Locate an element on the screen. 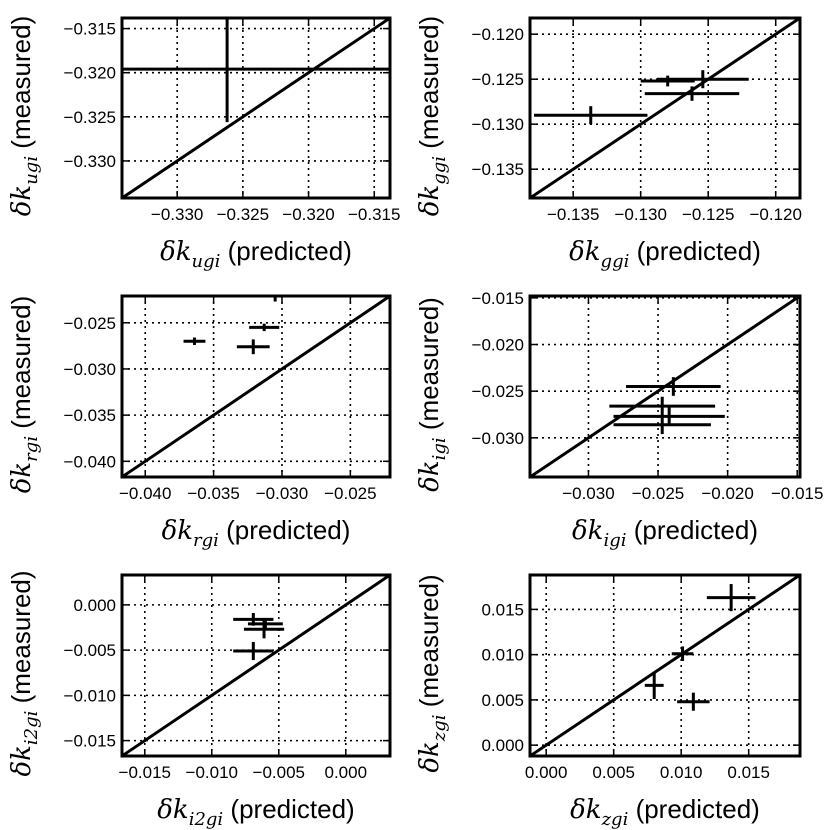 The height and width of the screenshot is (830, 830). y-tick-label: −0.325 is located at coordinates (90, 117).